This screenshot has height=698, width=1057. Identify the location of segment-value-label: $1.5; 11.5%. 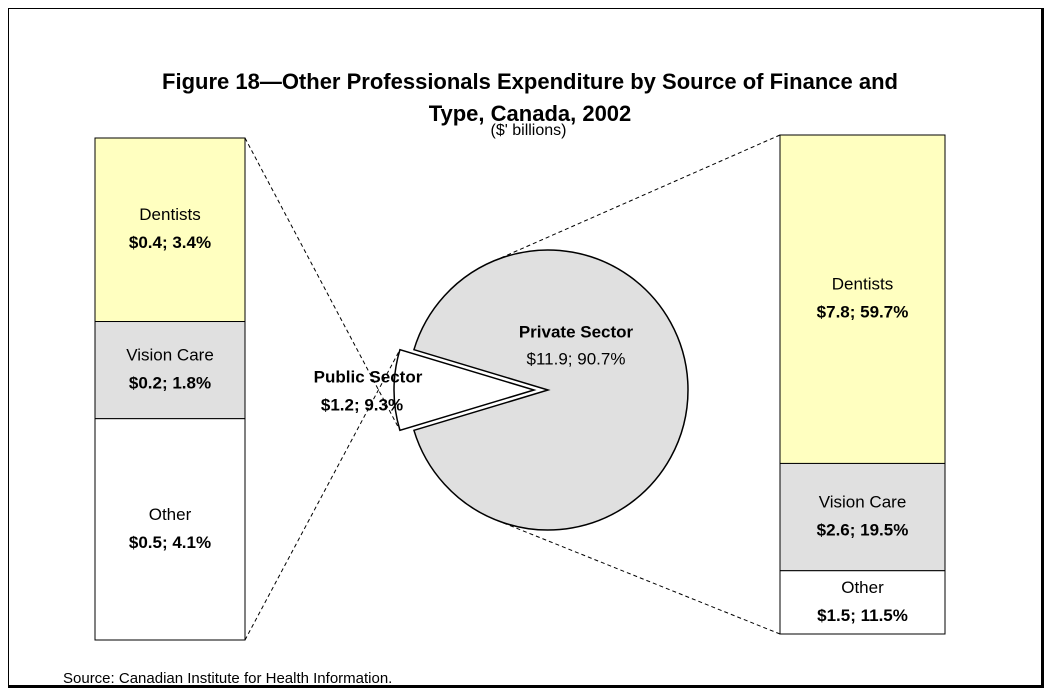
(862, 615).